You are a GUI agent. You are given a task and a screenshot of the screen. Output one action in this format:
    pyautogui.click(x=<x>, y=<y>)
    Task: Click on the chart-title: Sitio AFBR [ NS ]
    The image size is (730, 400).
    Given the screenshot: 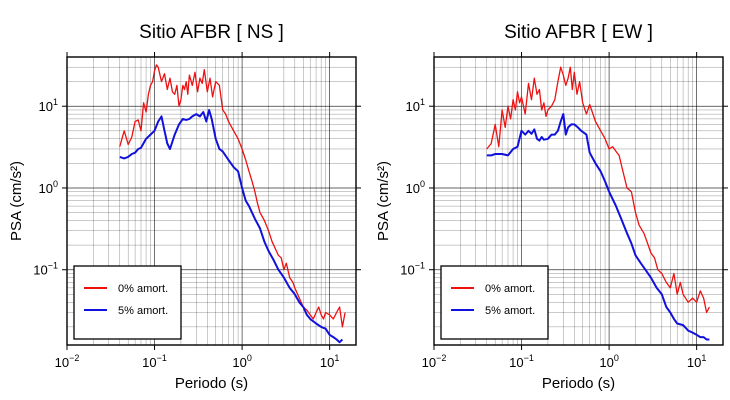 What is the action you would take?
    pyautogui.click(x=211, y=32)
    